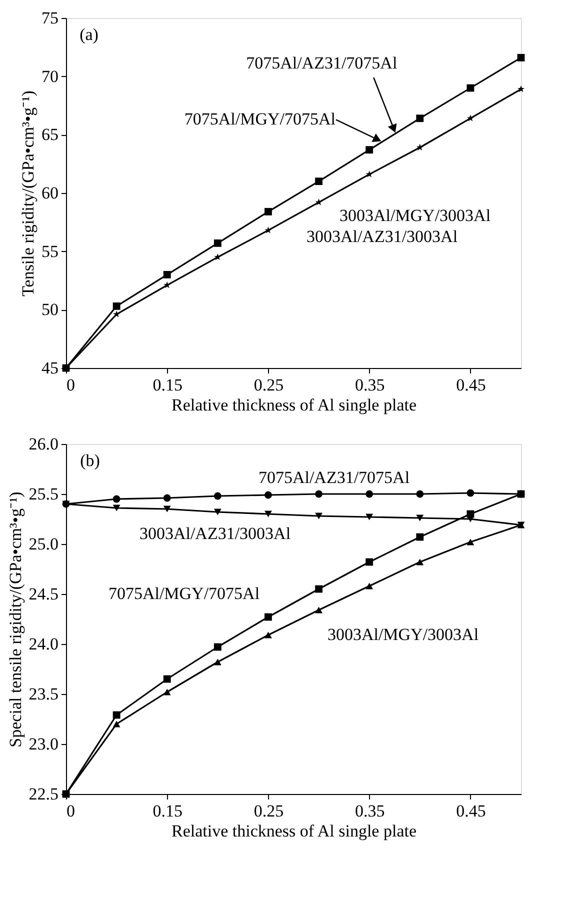 The width and height of the screenshot is (566, 922). I want to click on annotation: (a), so click(89, 34).